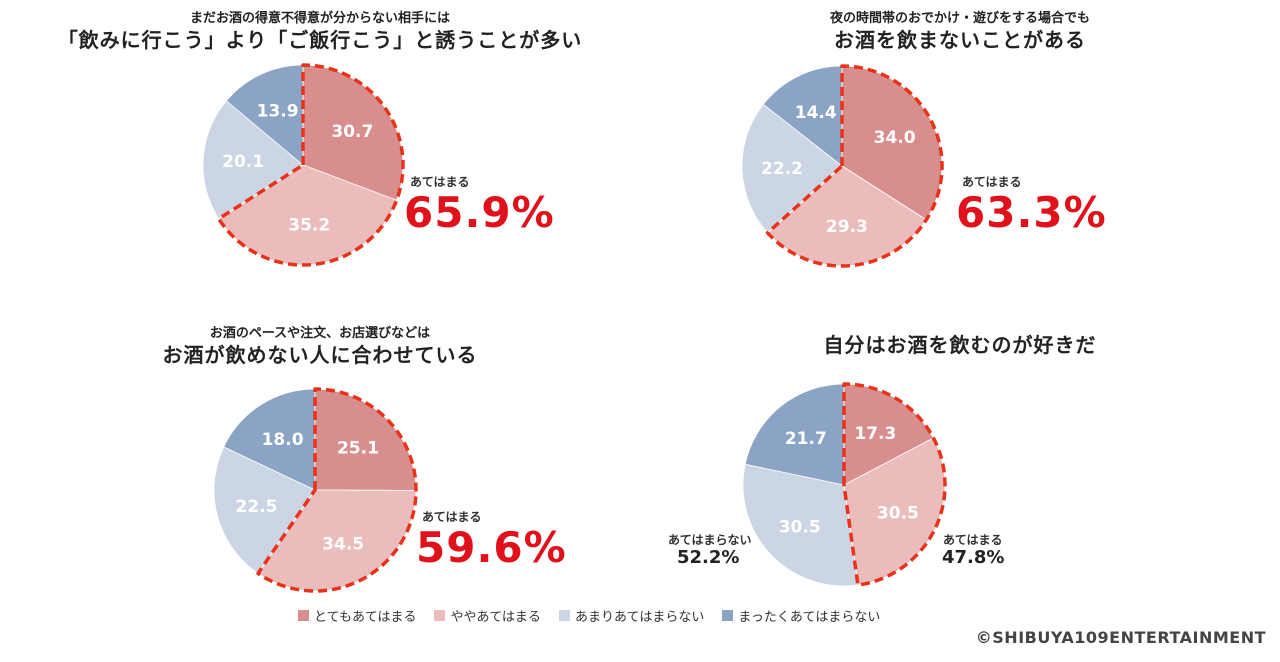 This screenshot has width=1280, height=662. I want to click on slice-value-label: 14.4, so click(816, 113).